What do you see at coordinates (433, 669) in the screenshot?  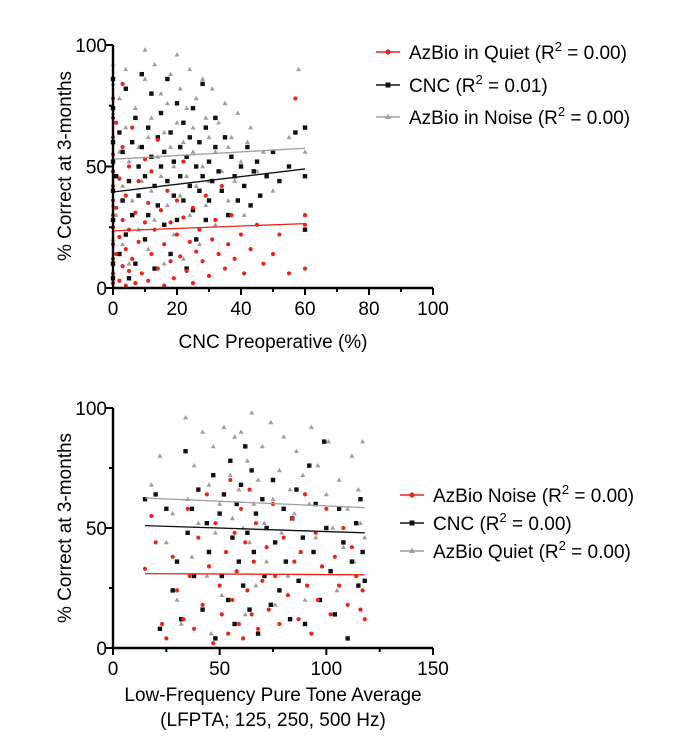 I see `x-tick-label: 150` at bounding box center [433, 669].